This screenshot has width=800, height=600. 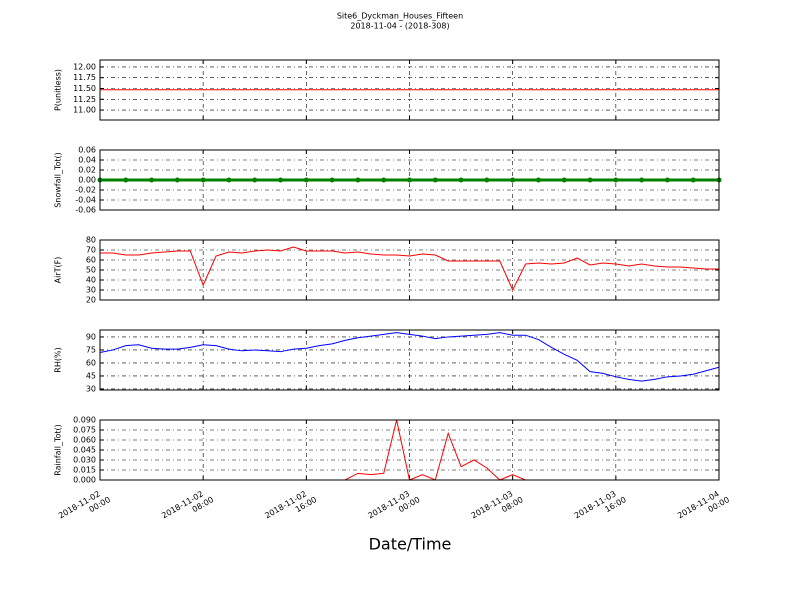 I want to click on y-tick-label: 11.50, so click(x=84, y=88).